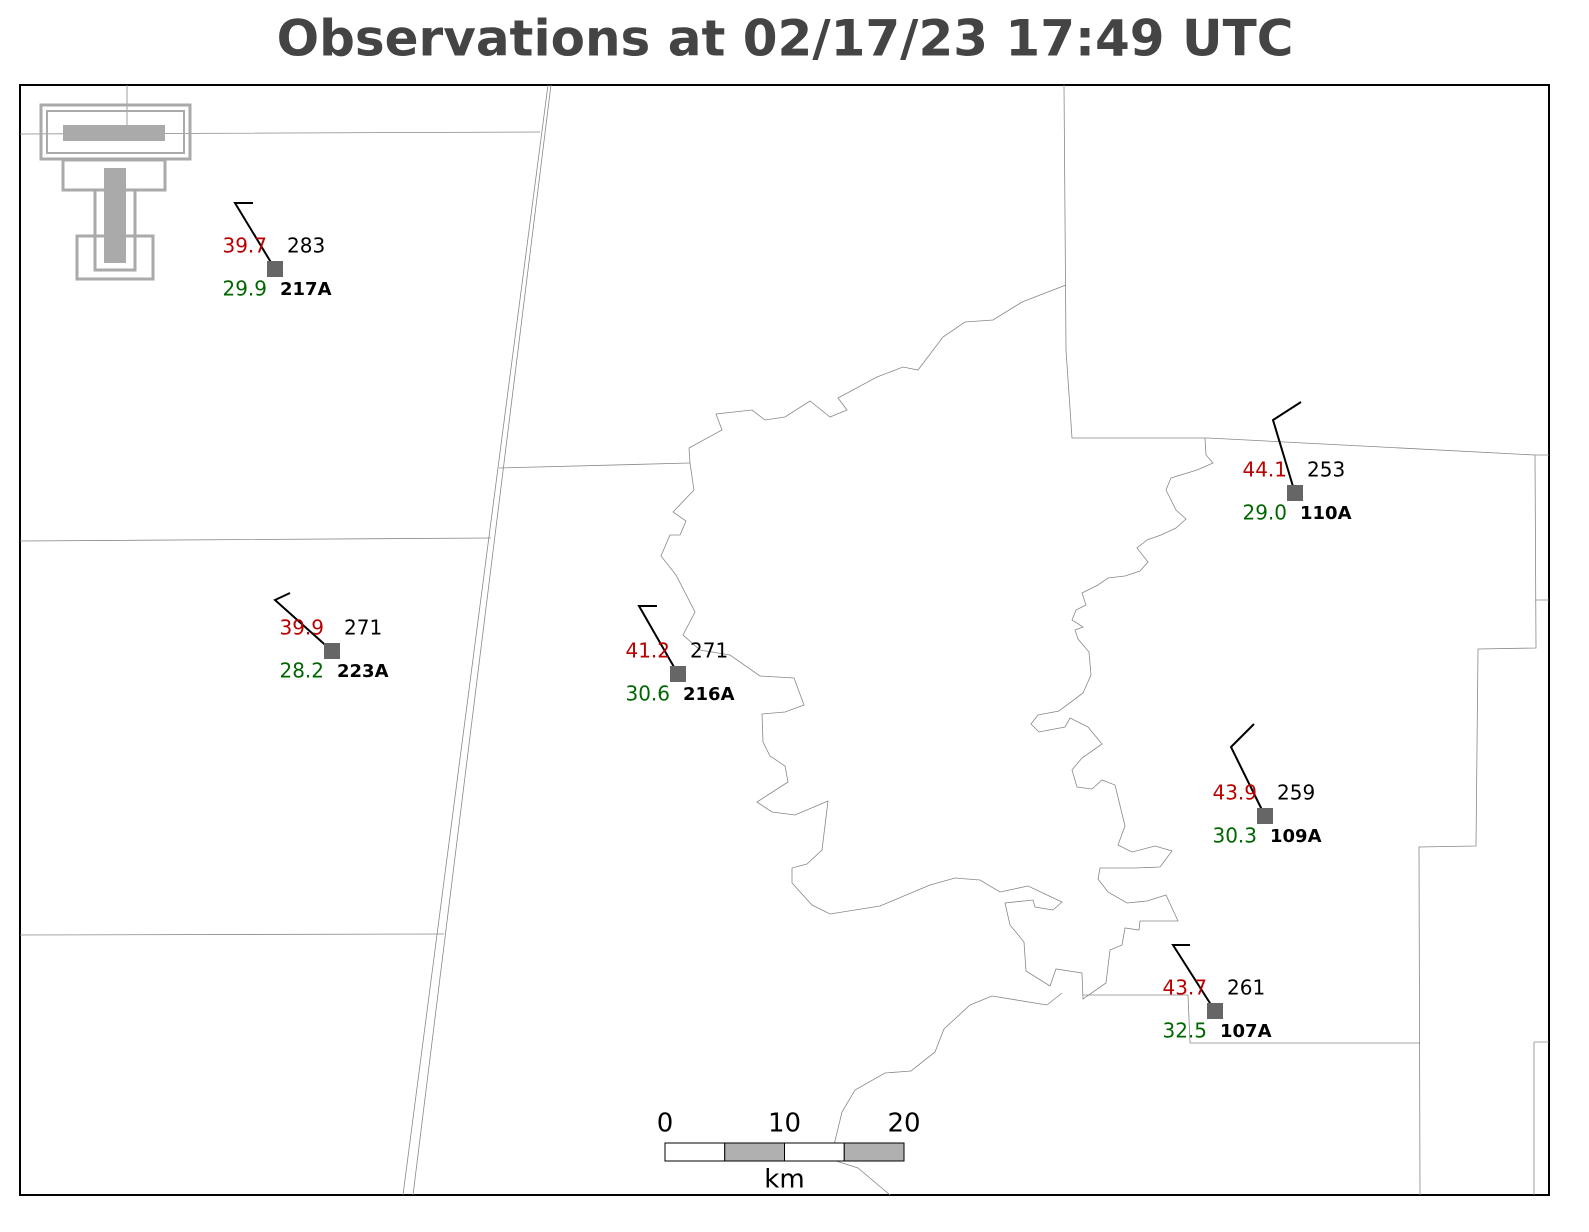  Describe the element at coordinates (903, 1124) in the screenshot. I see `scale-label: 20` at that location.